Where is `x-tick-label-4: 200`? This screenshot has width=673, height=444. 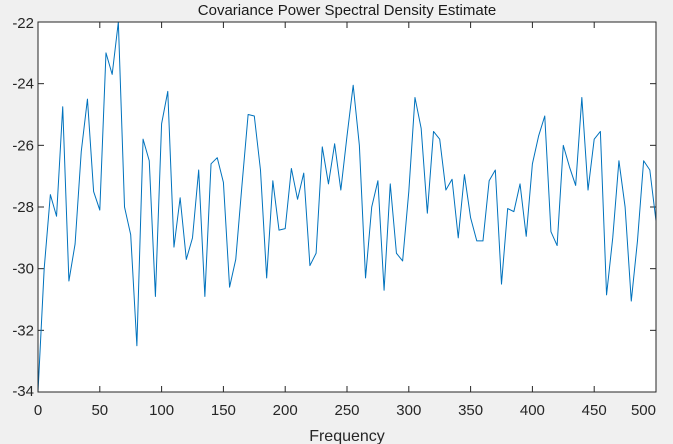 x-tick-label-4: 200 is located at coordinates (285, 410).